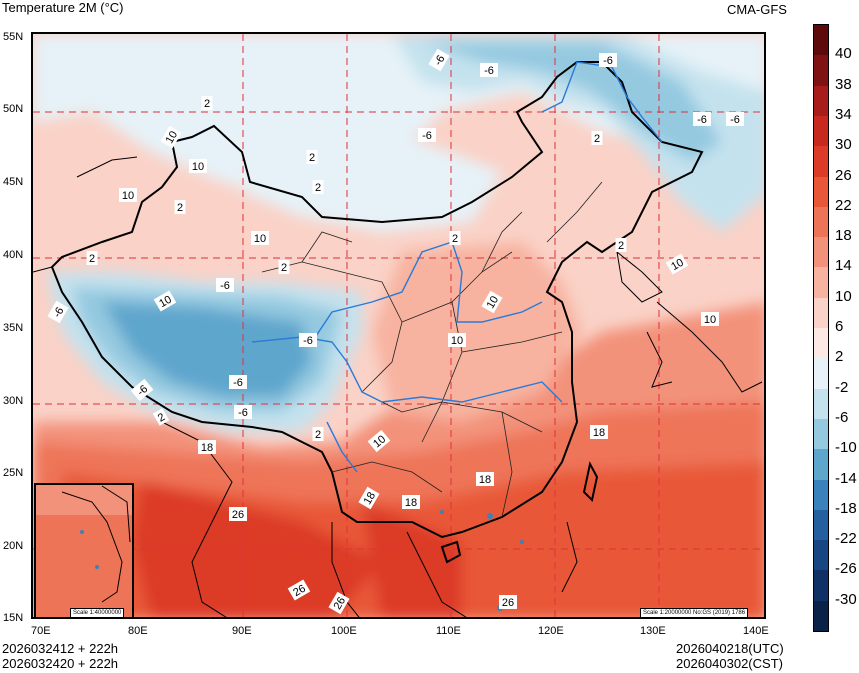 Image resolution: width=859 pixels, height=673 pixels. I want to click on lat-label-55n: 55N, so click(13, 37).